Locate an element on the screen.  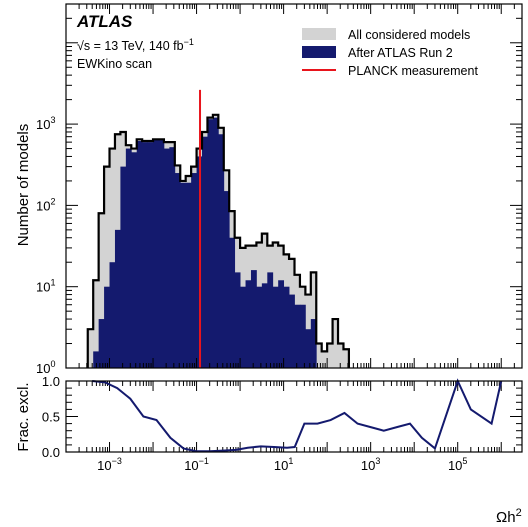
scan-label: EWKino scan is located at coordinates (114, 64).